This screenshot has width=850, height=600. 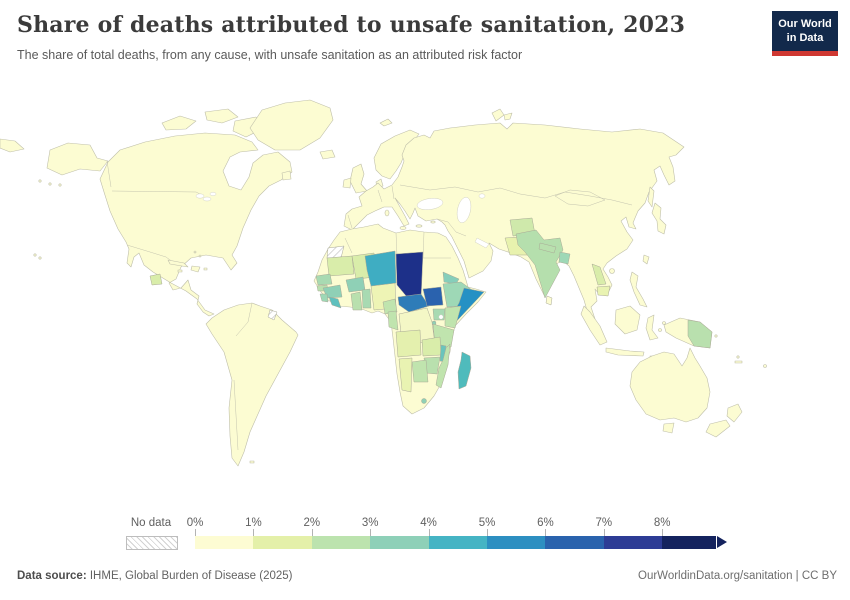 What do you see at coordinates (347, 183) in the screenshot?
I see `ireland` at bounding box center [347, 183].